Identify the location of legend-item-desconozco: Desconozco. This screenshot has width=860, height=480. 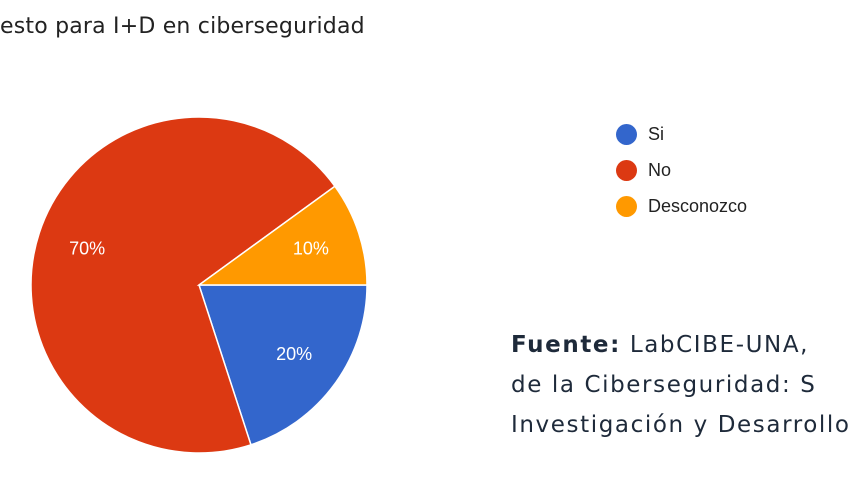
(681, 206).